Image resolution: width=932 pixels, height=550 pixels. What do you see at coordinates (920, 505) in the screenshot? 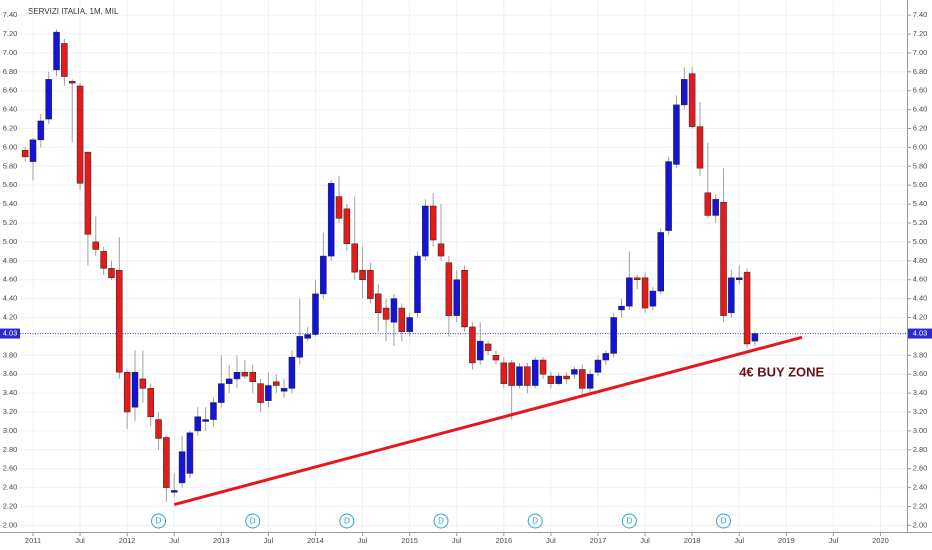
I see `y-tick-label: 2.20` at bounding box center [920, 505].